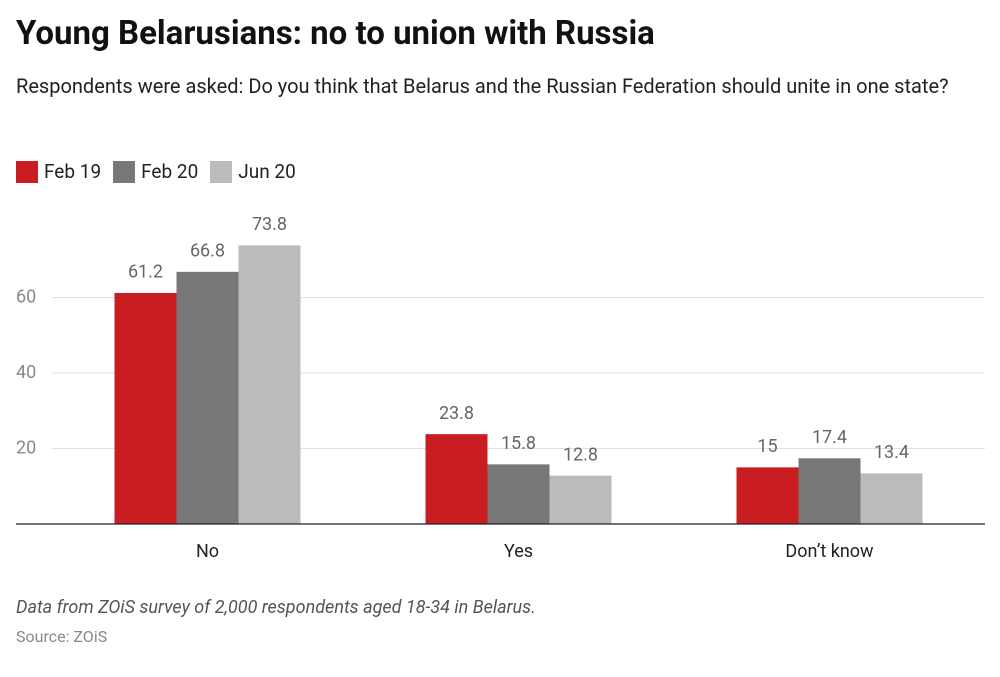 The height and width of the screenshot is (677, 1000). What do you see at coordinates (829, 437) in the screenshot?
I see `value-label: 17.4` at bounding box center [829, 437].